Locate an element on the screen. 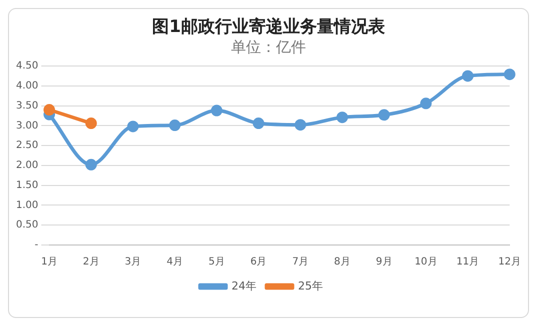 Image resolution: width=539 pixels, height=328 pixels. x-tick-label: 4月 is located at coordinates (175, 262).